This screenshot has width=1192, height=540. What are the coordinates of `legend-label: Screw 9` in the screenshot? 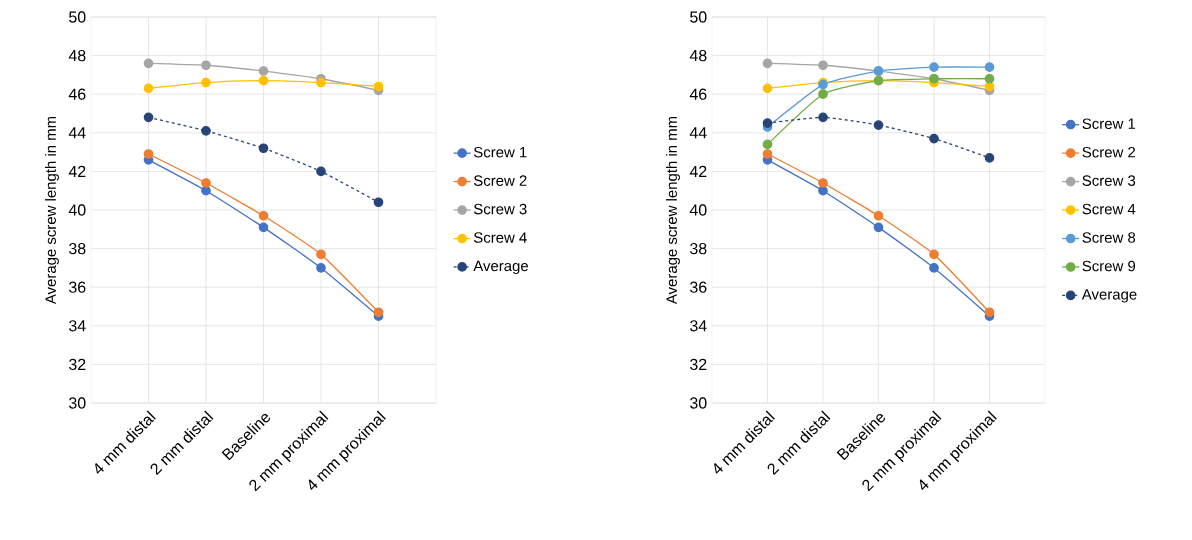 It's located at (1109, 266).